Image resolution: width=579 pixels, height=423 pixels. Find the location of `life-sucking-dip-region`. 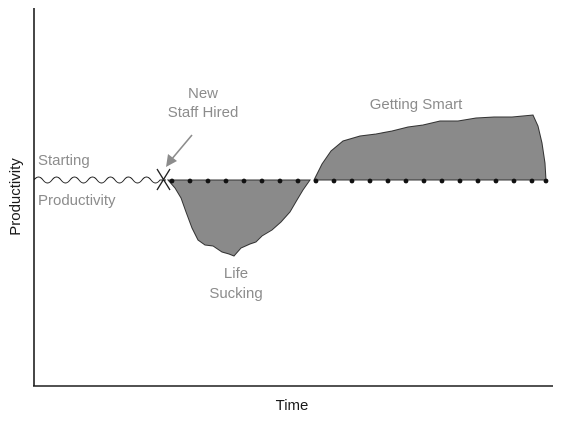

life-sucking-dip-region is located at coordinates (238, 218).